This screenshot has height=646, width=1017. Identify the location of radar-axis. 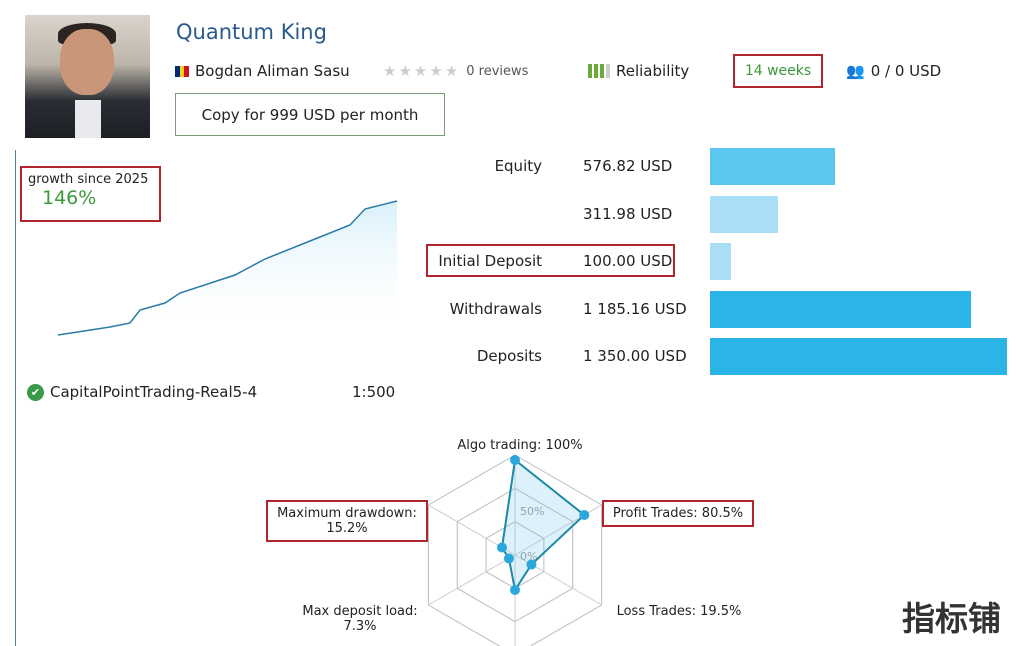
(472, 580).